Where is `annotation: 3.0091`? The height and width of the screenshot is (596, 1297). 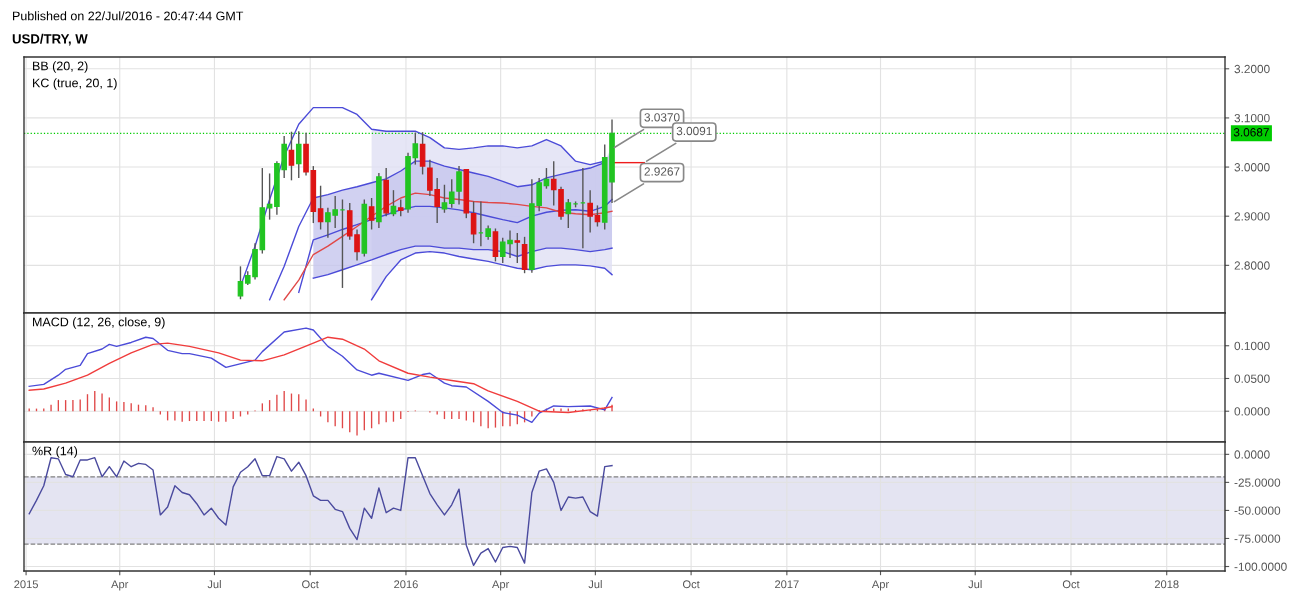 annotation: 3.0091 is located at coordinates (694, 131).